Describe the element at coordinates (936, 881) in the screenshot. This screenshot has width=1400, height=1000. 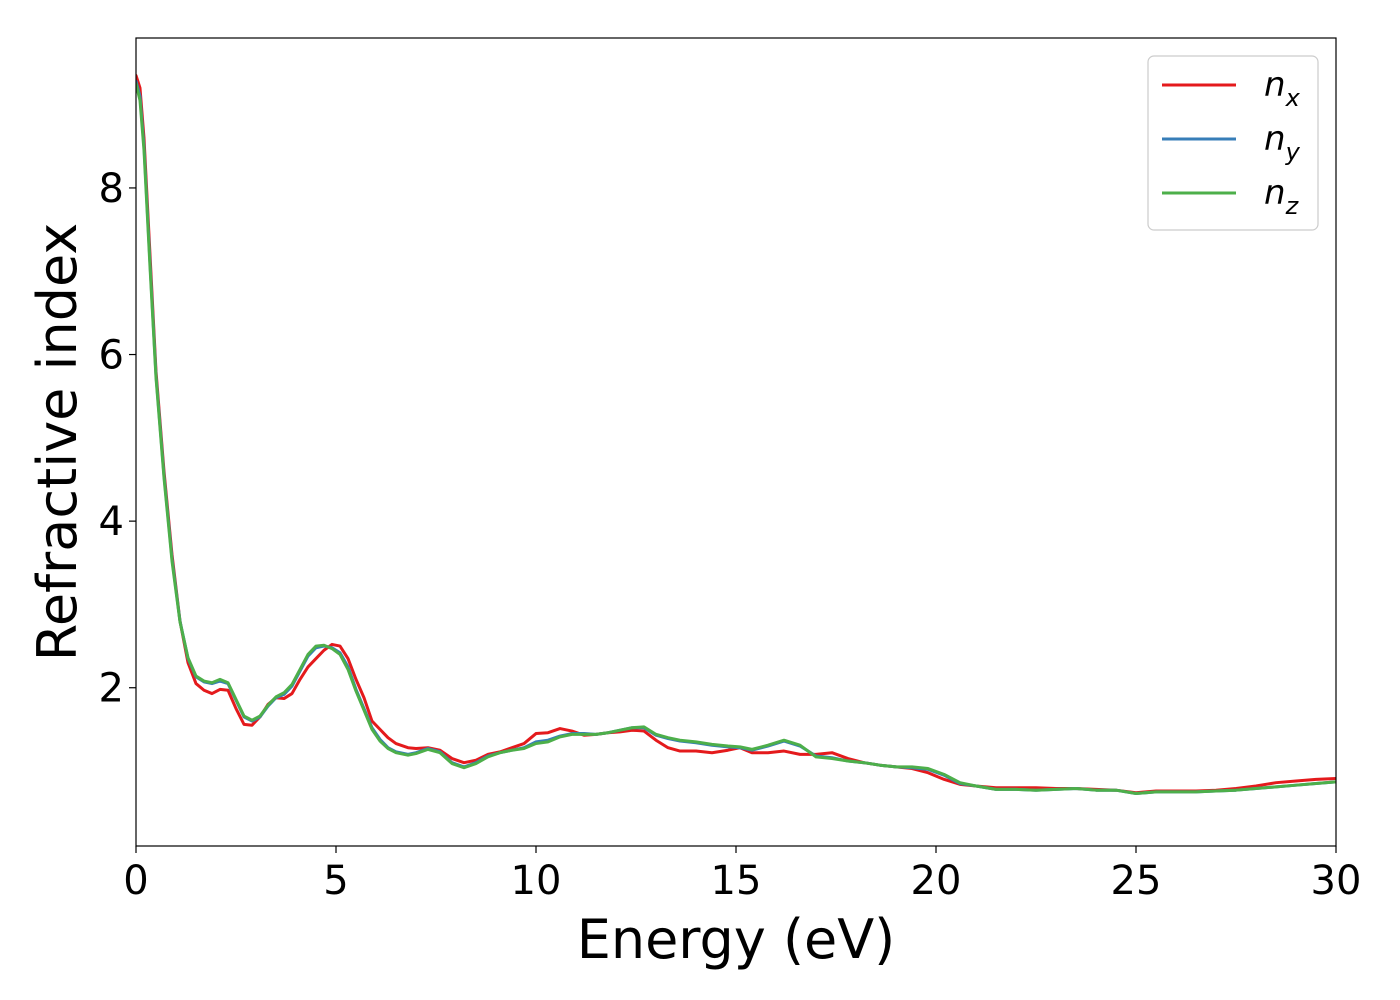
I see `x-tick-label: 20` at that location.